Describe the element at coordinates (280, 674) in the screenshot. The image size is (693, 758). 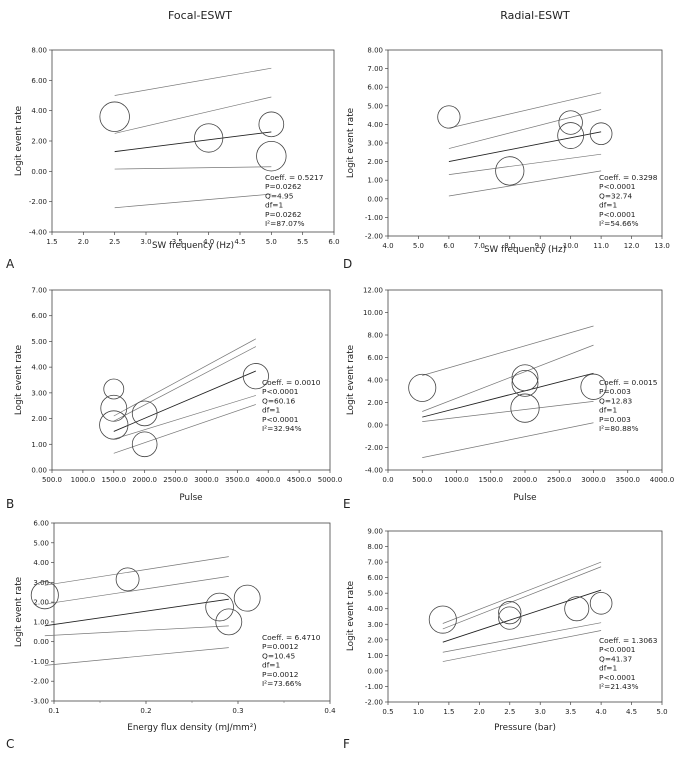
I see `stats-line: P=0.0012` at that location.